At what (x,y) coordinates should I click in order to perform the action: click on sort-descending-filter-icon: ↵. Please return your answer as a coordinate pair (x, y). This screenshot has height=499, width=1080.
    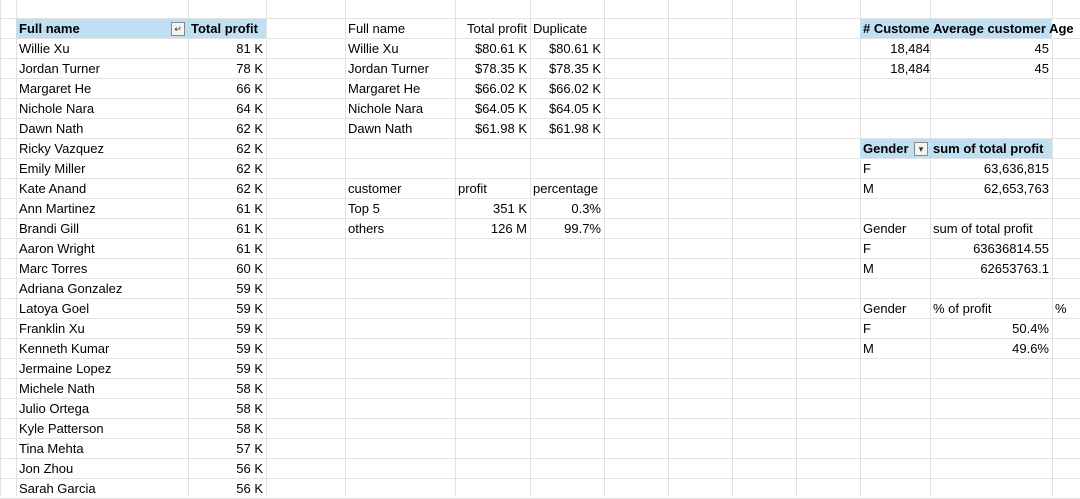
    Looking at the image, I should click on (178, 29).